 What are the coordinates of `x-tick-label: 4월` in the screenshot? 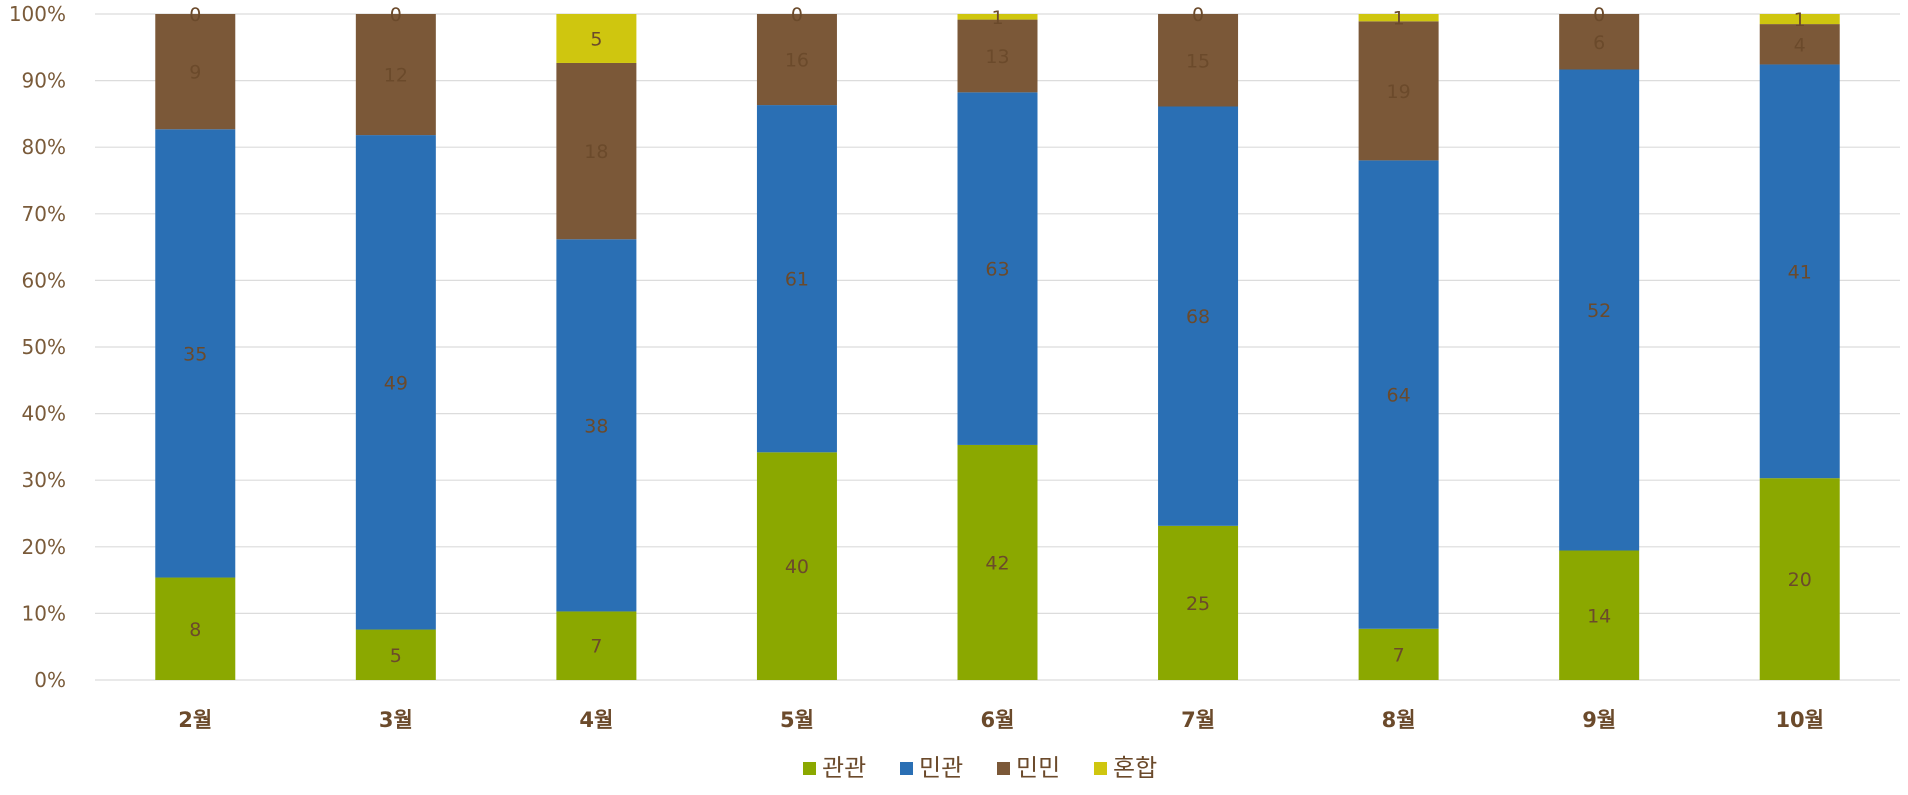 It's located at (596, 720).